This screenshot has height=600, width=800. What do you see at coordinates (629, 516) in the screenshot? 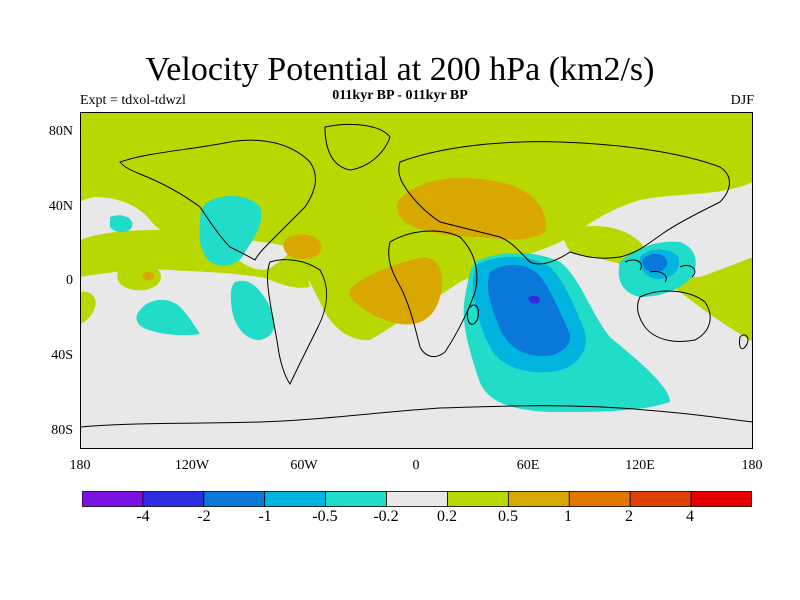
I see `colorbar-label-8: 2` at bounding box center [629, 516].